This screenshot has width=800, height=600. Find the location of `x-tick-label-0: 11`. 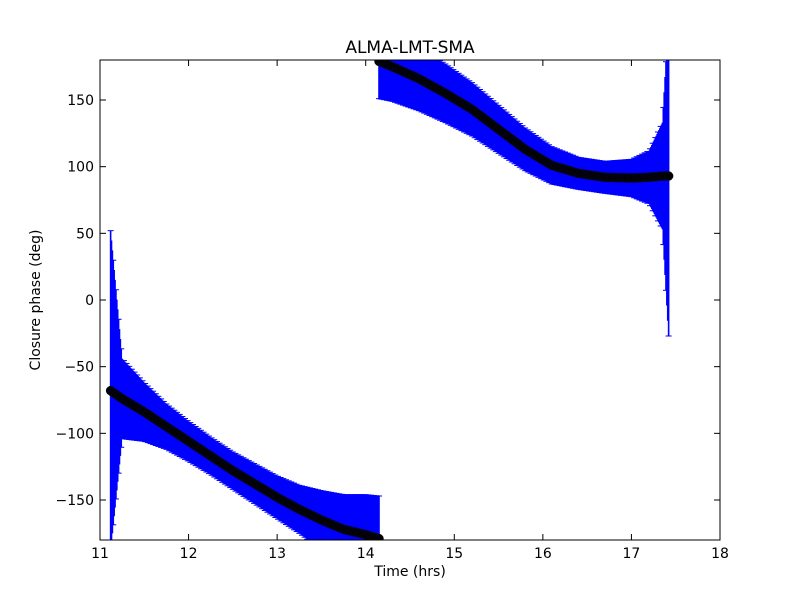

x-tick-label-0: 11 is located at coordinates (100, 554).